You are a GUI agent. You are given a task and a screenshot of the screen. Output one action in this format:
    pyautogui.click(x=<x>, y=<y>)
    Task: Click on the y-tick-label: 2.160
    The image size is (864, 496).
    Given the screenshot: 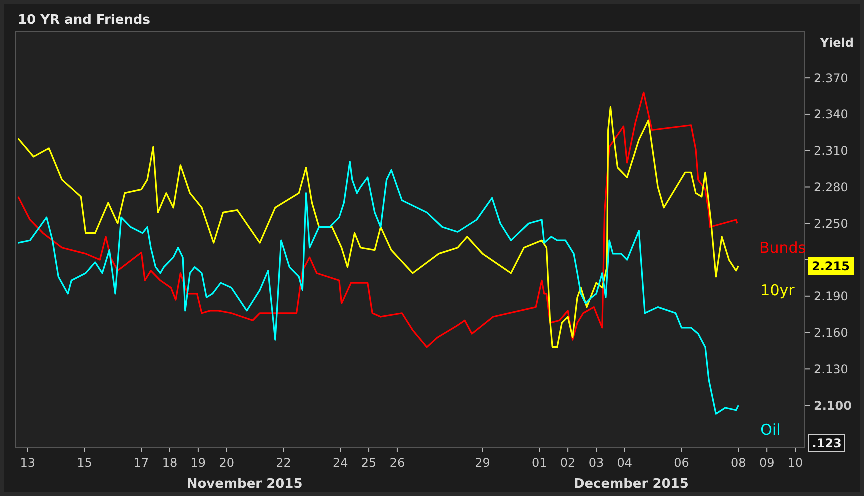 What is the action you would take?
    pyautogui.click(x=831, y=333)
    